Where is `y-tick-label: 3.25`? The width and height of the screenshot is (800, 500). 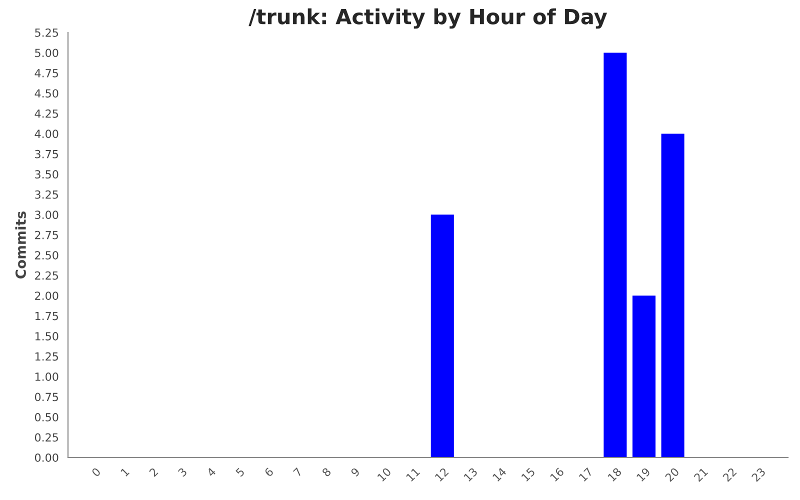
y-tick-label: 3.25 is located at coordinates (46, 194).